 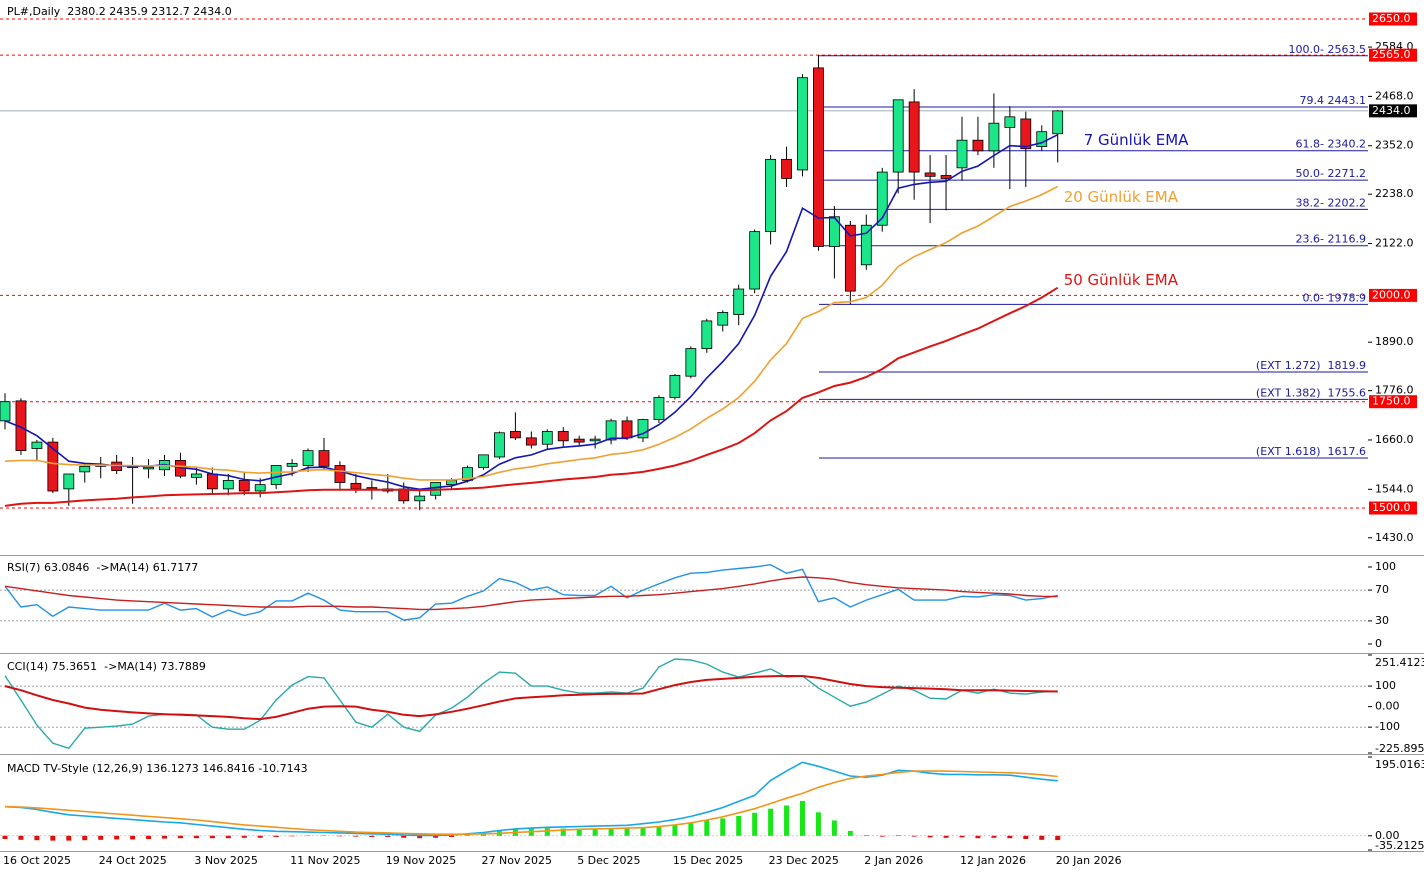 I want to click on x-tick-label: 11 Nov 2025, so click(x=325, y=860).